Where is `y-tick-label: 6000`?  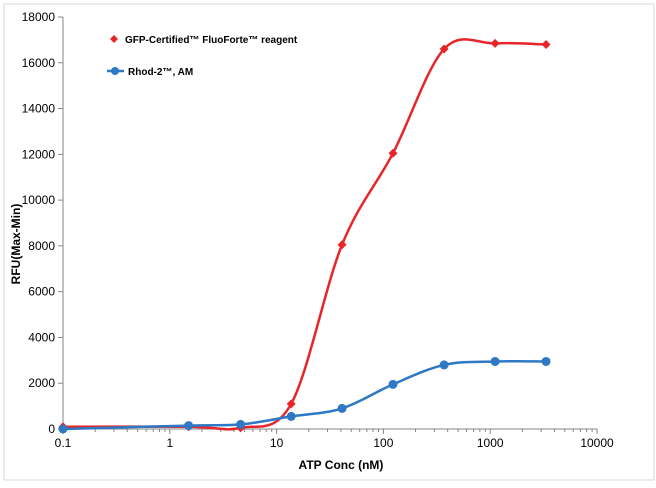 y-tick-label: 6000 is located at coordinates (41, 292).